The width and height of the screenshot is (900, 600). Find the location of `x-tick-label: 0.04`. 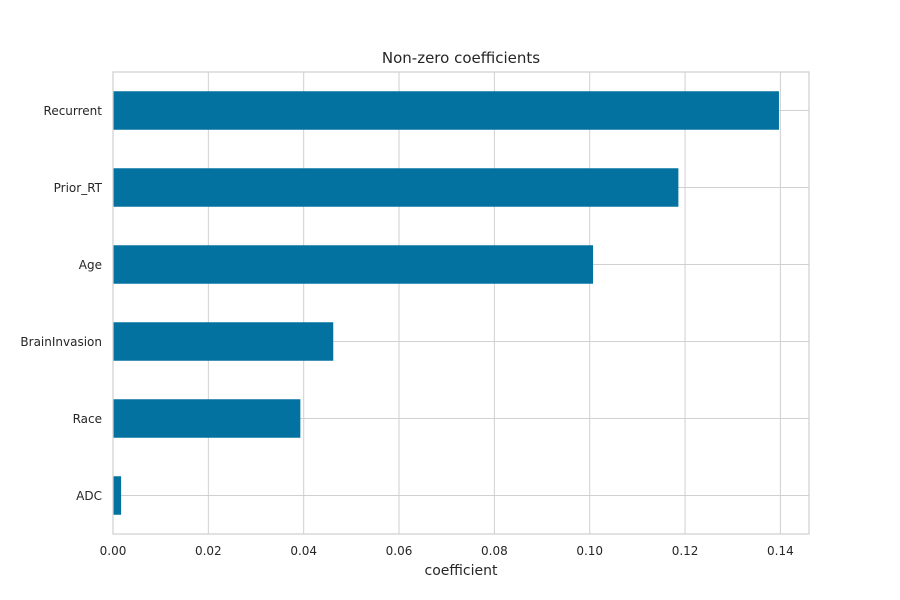

x-tick-label: 0.04 is located at coordinates (303, 551).